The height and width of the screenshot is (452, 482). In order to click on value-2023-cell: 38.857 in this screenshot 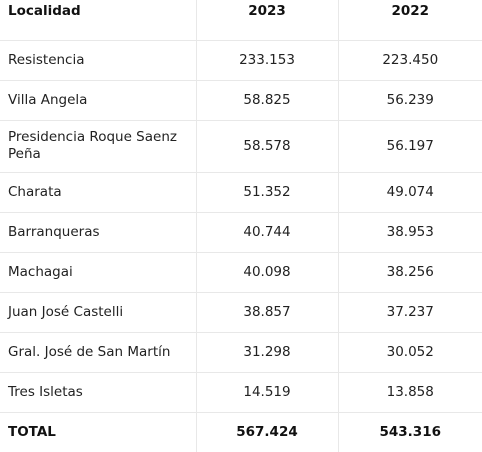, I will do `click(267, 312)`.